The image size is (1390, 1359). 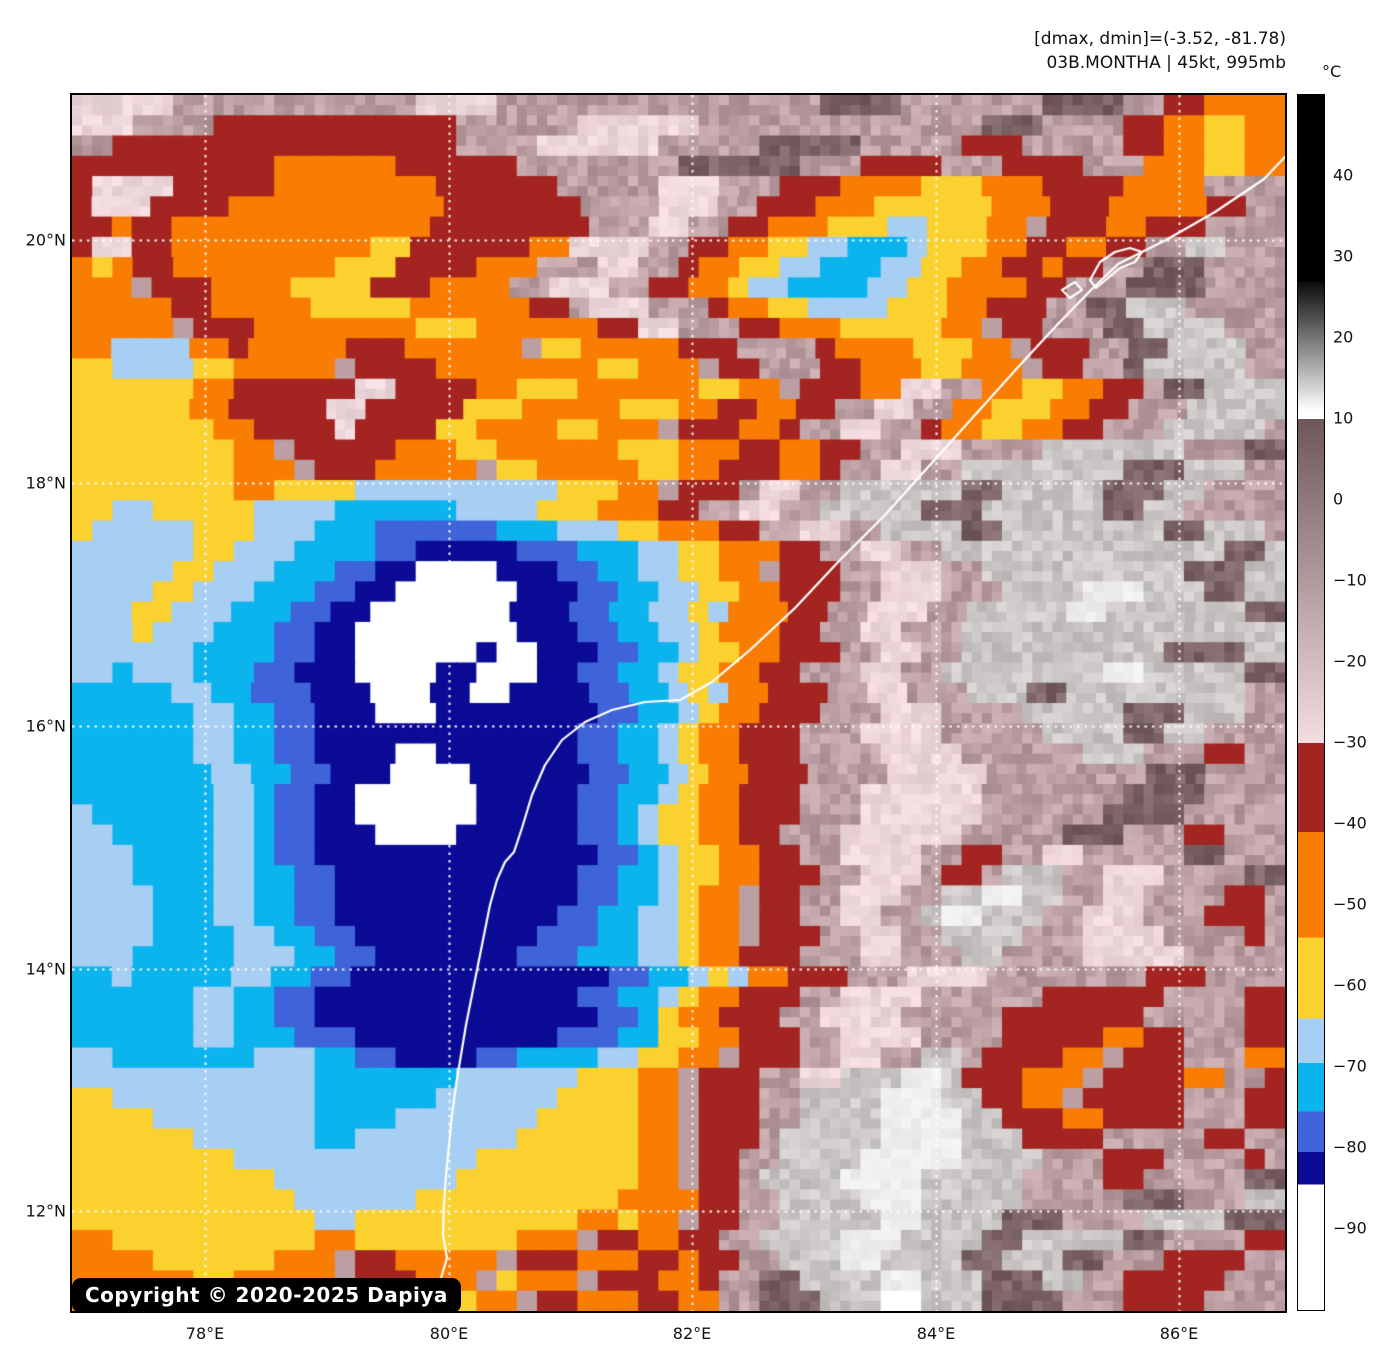 What do you see at coordinates (1350, 742) in the screenshot?
I see `colorbar-tick-label: −30` at bounding box center [1350, 742].